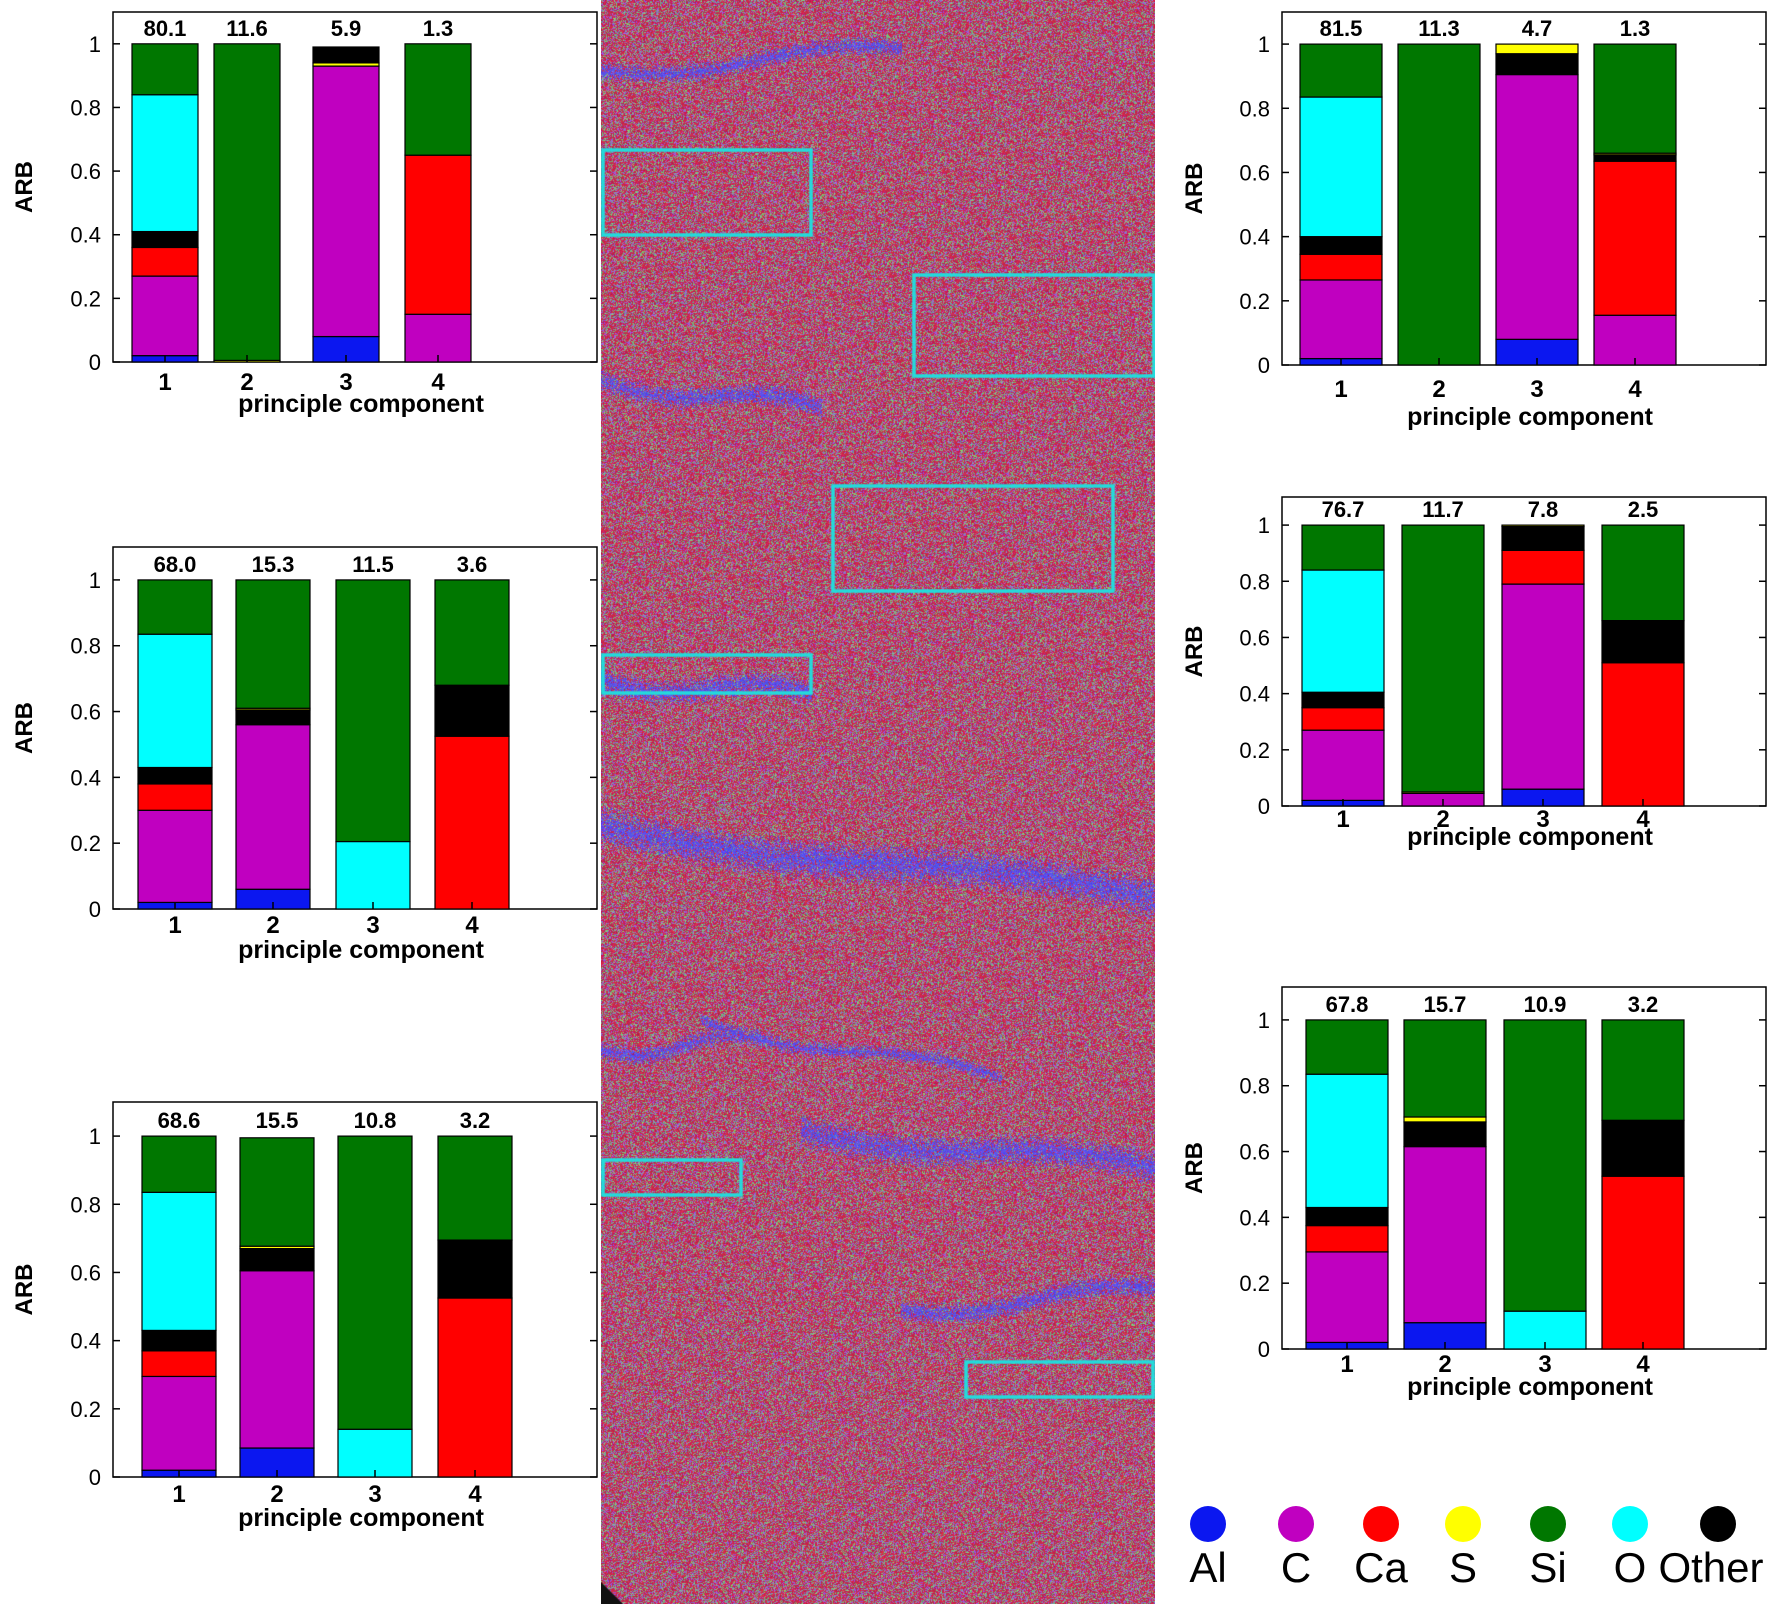 The width and height of the screenshot is (1770, 1604). Describe the element at coordinates (273, 564) in the screenshot. I see `bar-total-label: 15.3` at that location.